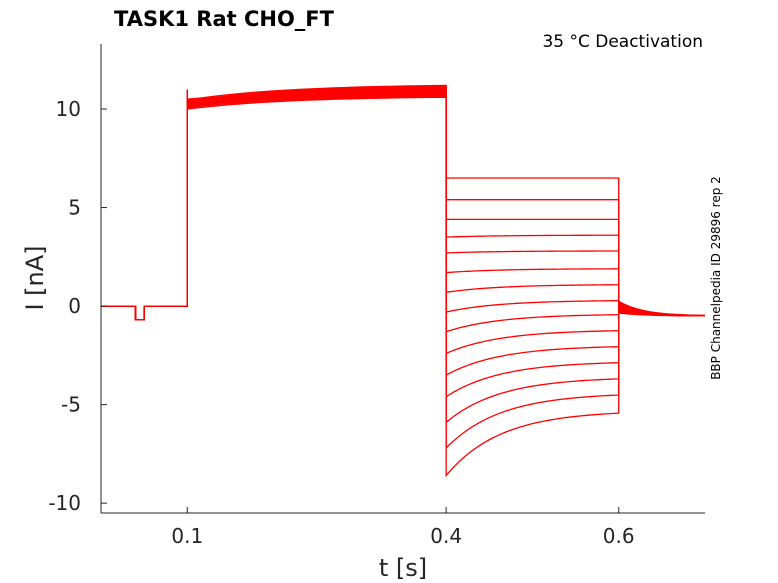 This screenshot has width=778, height=583. What do you see at coordinates (403, 568) in the screenshot?
I see `x-axis-label: t [s]` at bounding box center [403, 568].